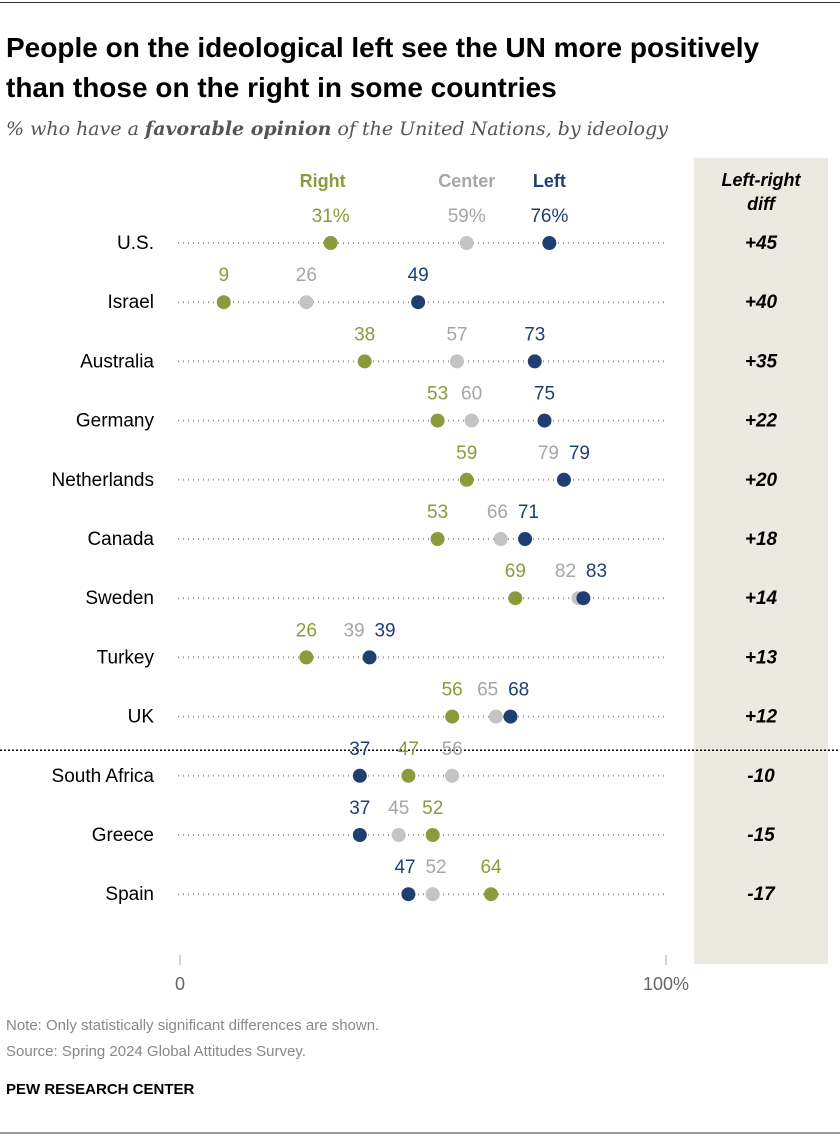 The image size is (840, 1140). What do you see at coordinates (761, 421) in the screenshot?
I see `diff-label: +22` at bounding box center [761, 421].